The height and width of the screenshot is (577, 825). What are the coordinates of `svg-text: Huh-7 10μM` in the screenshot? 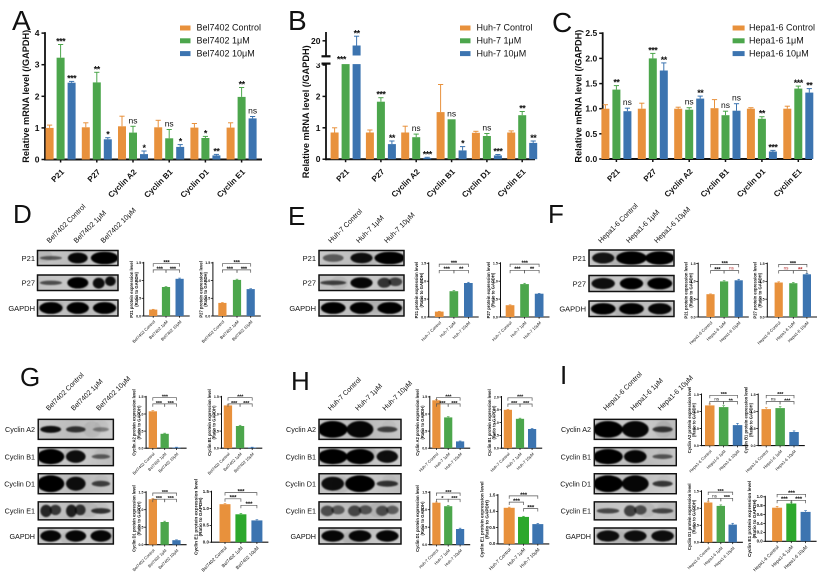 It's located at (399, 227).